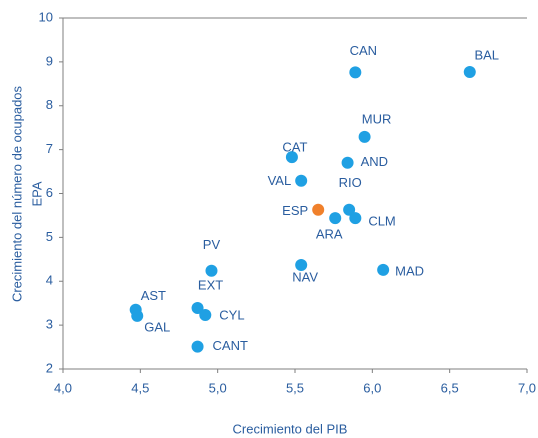  Describe the element at coordinates (212, 244) in the screenshot. I see `point-label: PV` at that location.